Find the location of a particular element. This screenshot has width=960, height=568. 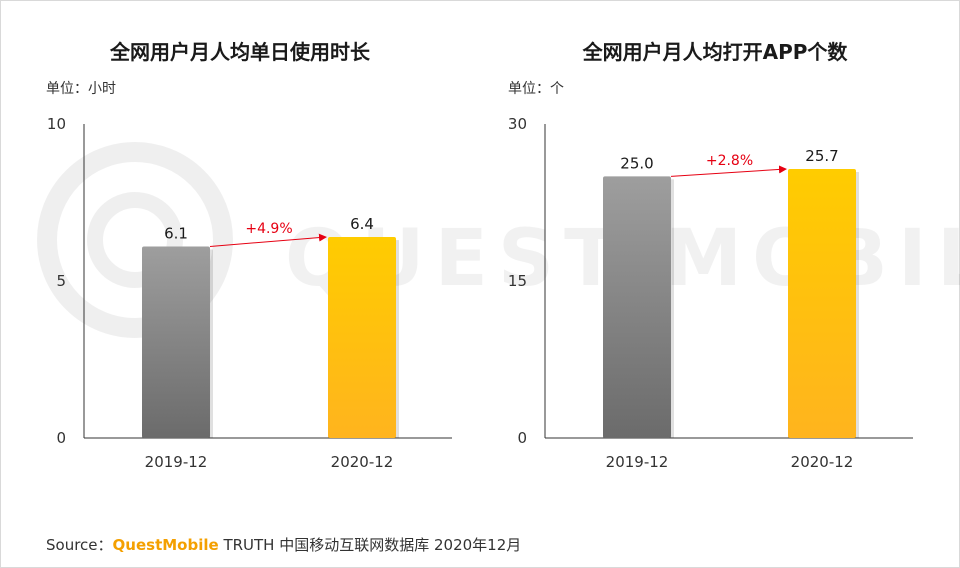

source-brand: QuestMobile is located at coordinates (165, 545).